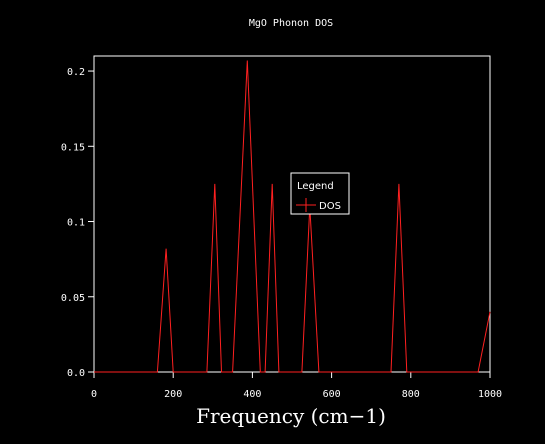 The image size is (545, 444). I want to click on x-tick-label: 400, so click(252, 394).